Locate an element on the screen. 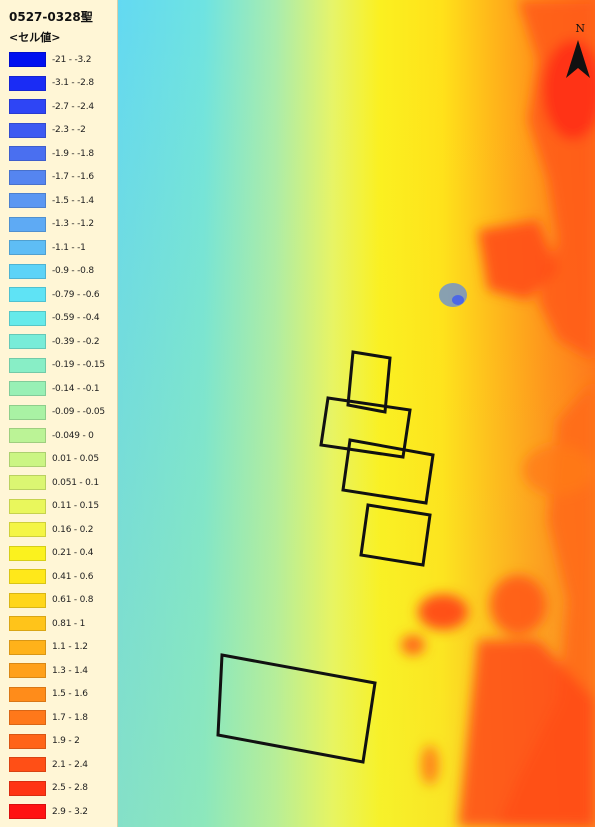 This screenshot has height=827, width=595. legend-item: -1.7 - -1.6 is located at coordinates (51, 177).